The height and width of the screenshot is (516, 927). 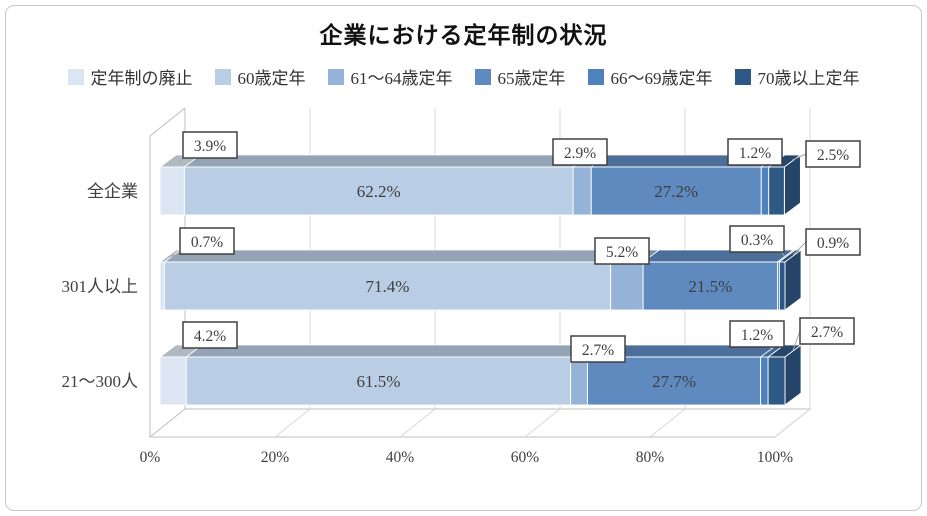 I want to click on data-label: 3.9%, so click(x=210, y=146).